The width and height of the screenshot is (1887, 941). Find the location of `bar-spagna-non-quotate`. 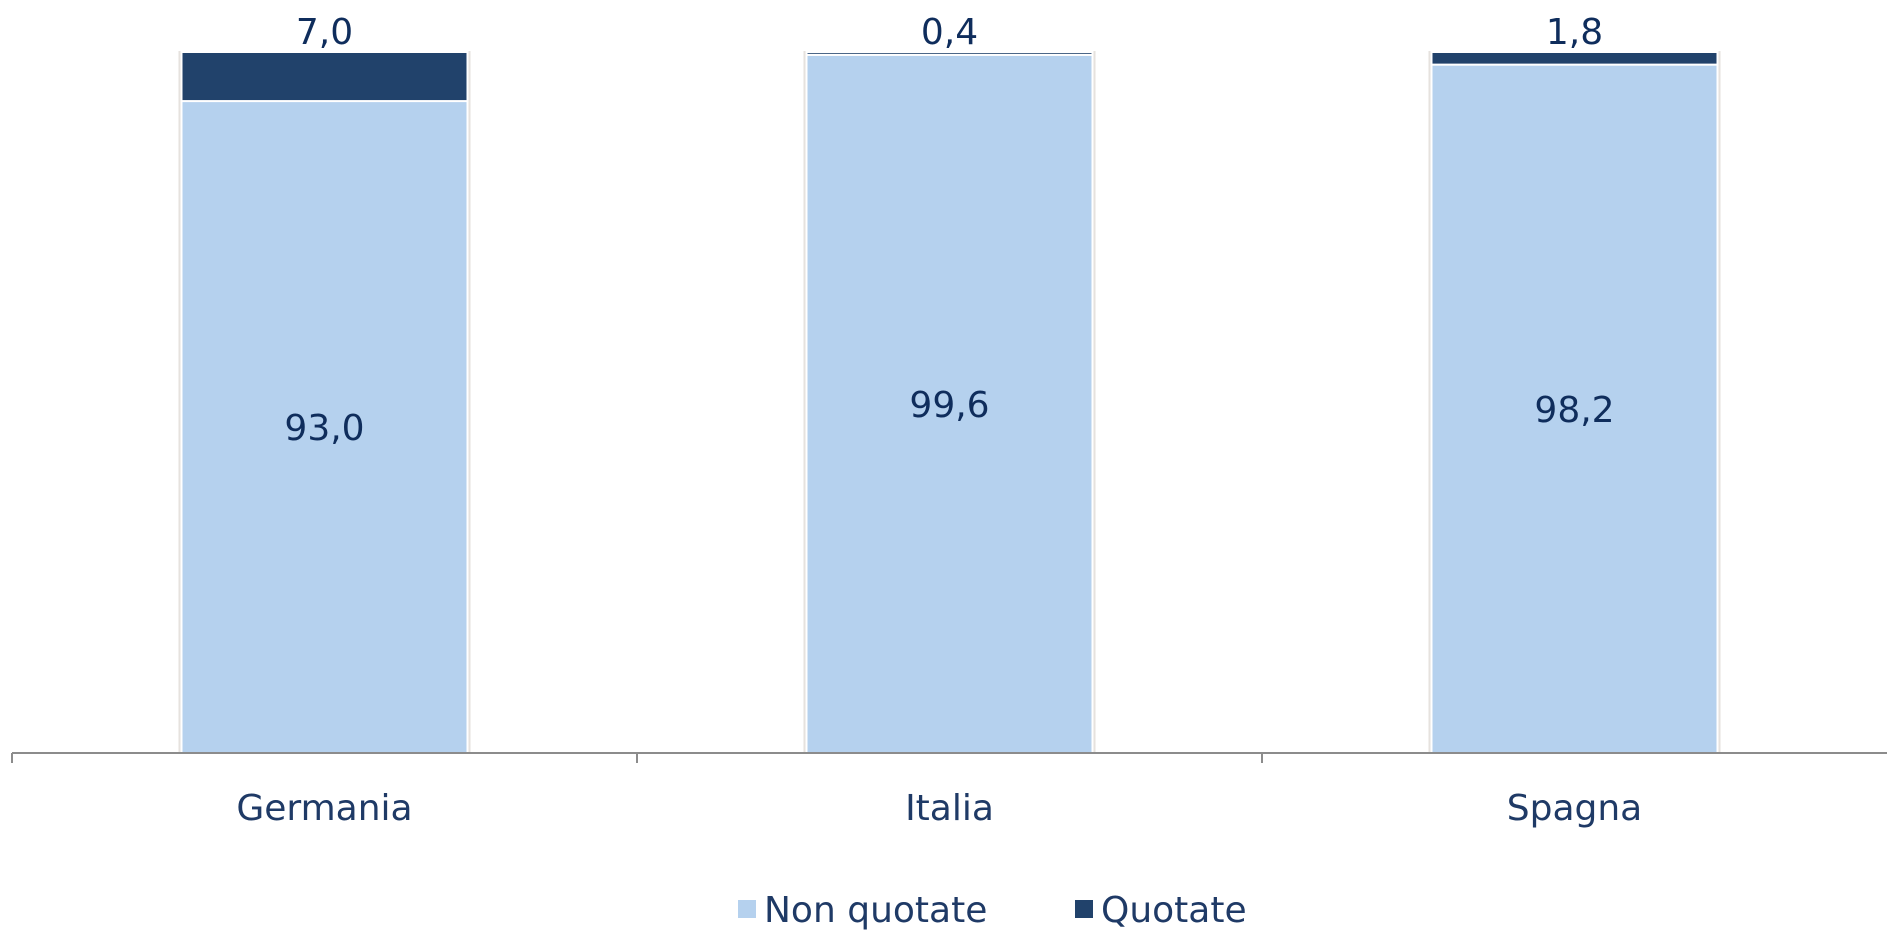

bar-spagna-non-quotate is located at coordinates (1574, 409).